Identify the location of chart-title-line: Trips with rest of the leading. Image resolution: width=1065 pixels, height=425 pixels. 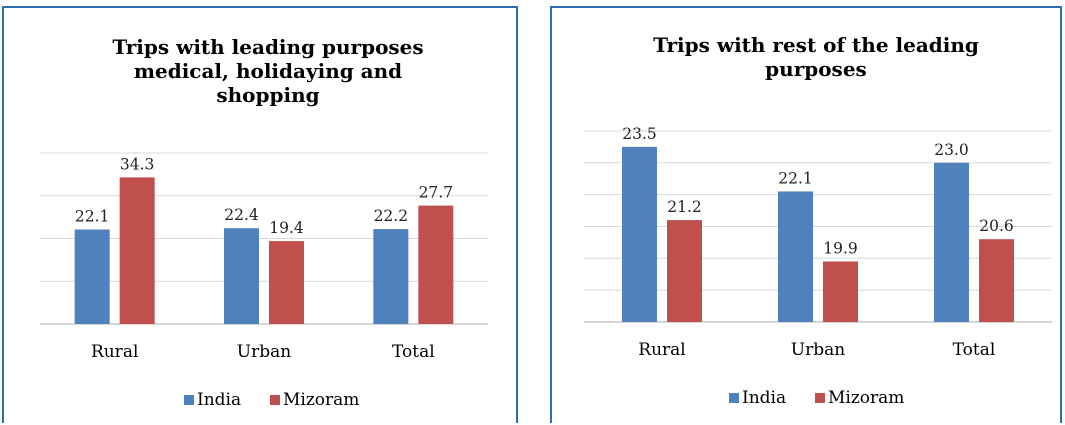
(816, 45).